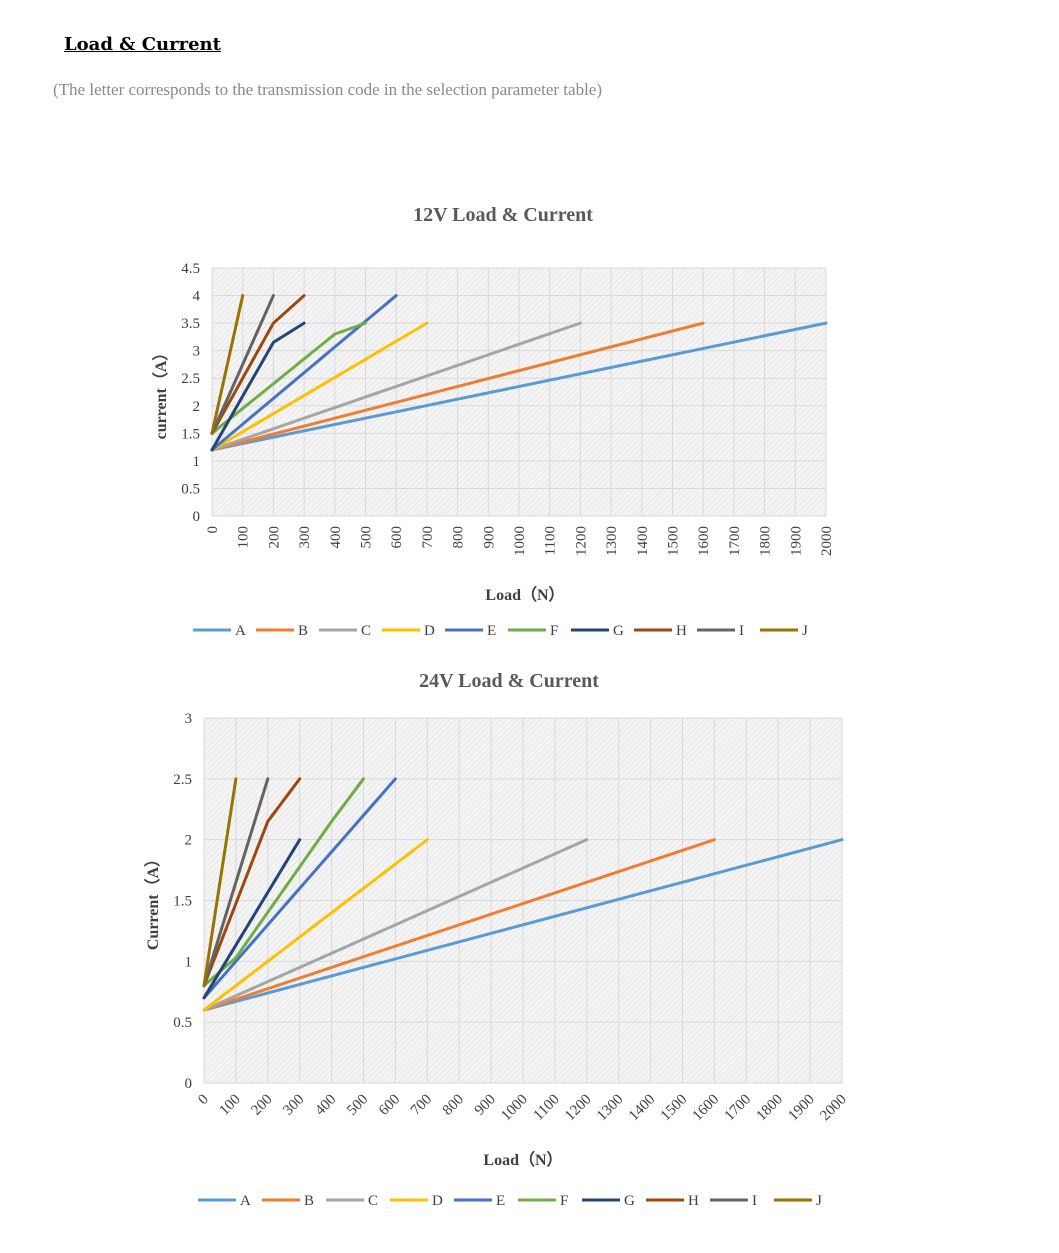 The width and height of the screenshot is (1059, 1253). What do you see at coordinates (153, 900) in the screenshot?
I see `y-axis-label: Current（A）` at bounding box center [153, 900].